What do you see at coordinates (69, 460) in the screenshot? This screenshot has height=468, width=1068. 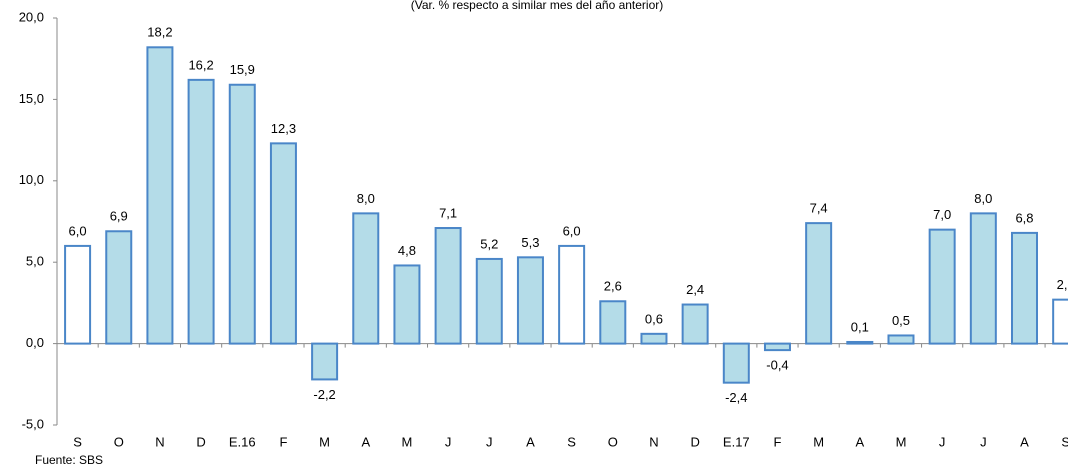 I see `source-note: Fuente: SBS` at bounding box center [69, 460].